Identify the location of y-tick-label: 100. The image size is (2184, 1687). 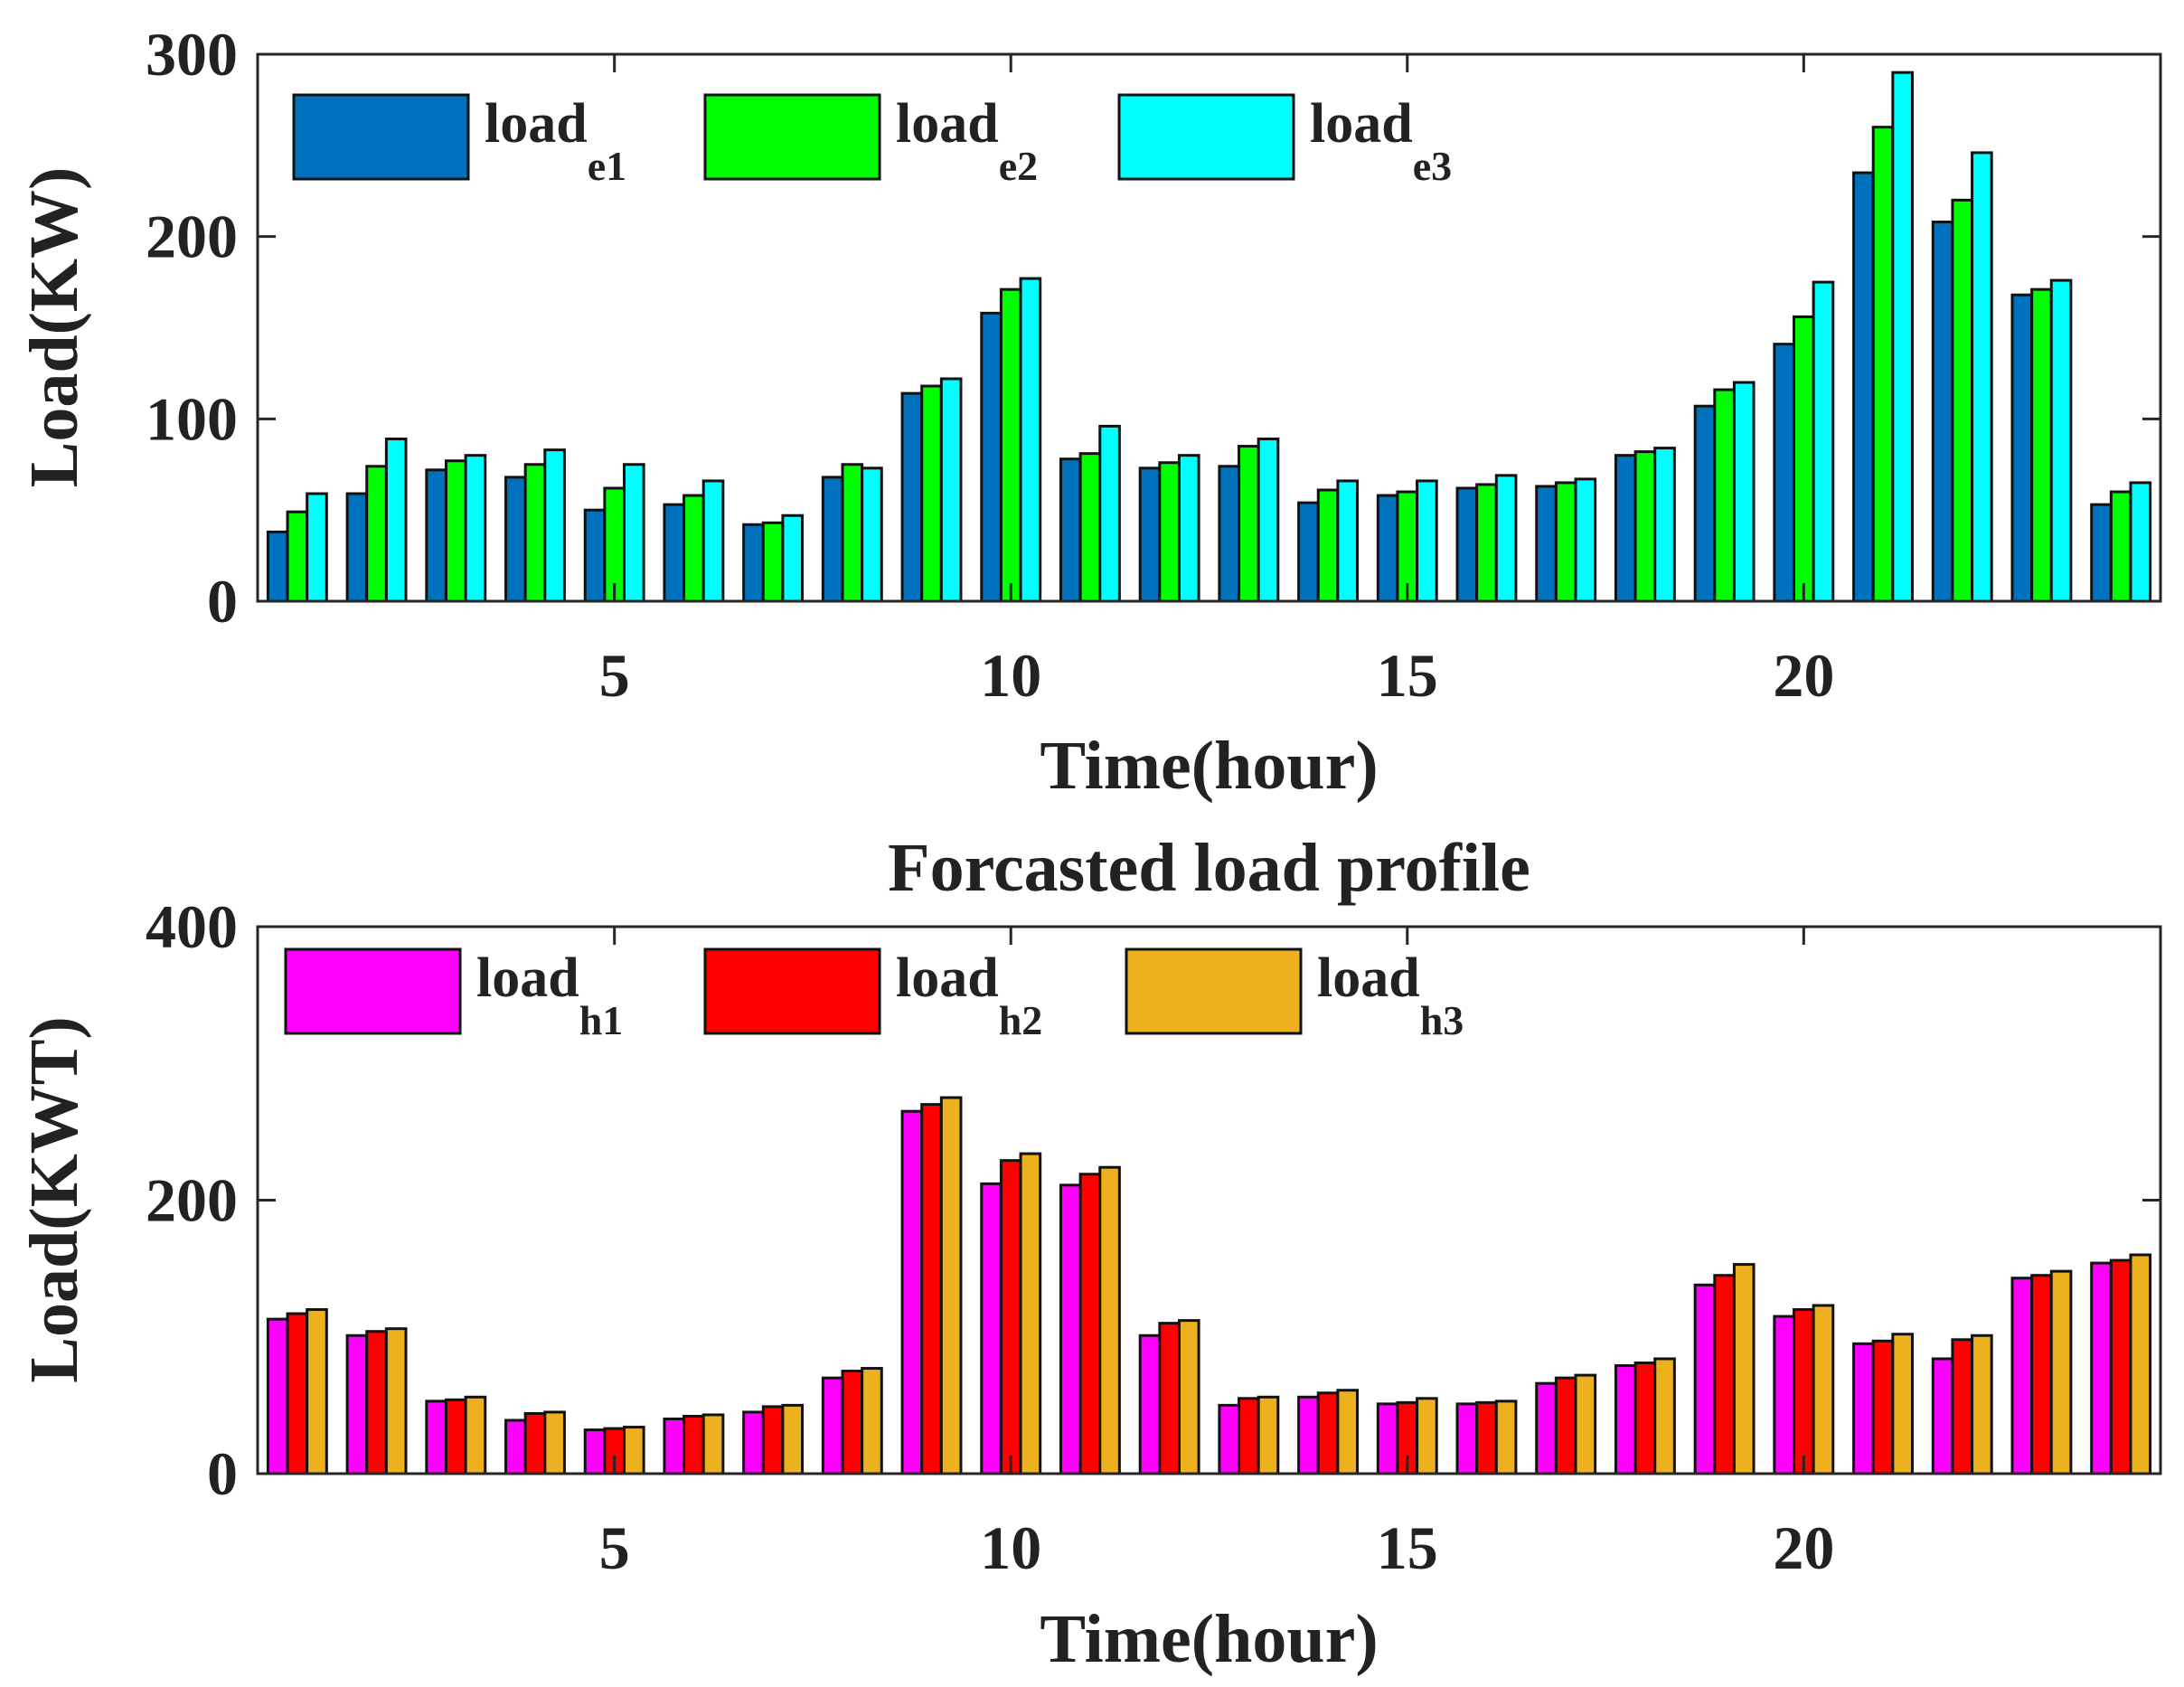
(192, 418).